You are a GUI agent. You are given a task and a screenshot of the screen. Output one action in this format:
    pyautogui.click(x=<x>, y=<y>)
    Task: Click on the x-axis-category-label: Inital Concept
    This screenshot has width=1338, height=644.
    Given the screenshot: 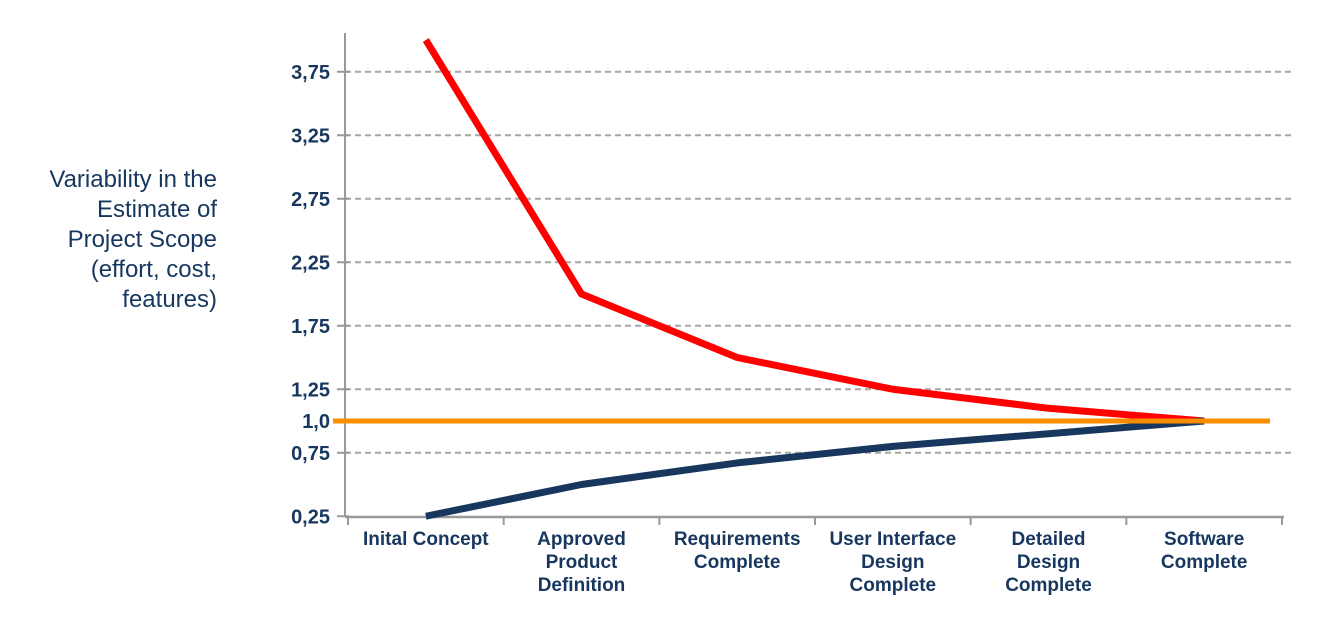 What is the action you would take?
    pyautogui.click(x=426, y=539)
    